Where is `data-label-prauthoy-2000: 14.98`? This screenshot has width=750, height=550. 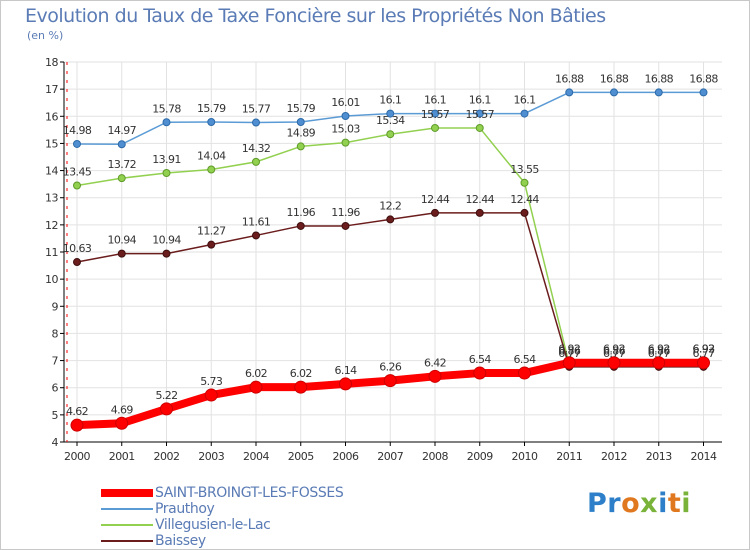
data-label-prauthoy-2000: 14.98 is located at coordinates (77, 130).